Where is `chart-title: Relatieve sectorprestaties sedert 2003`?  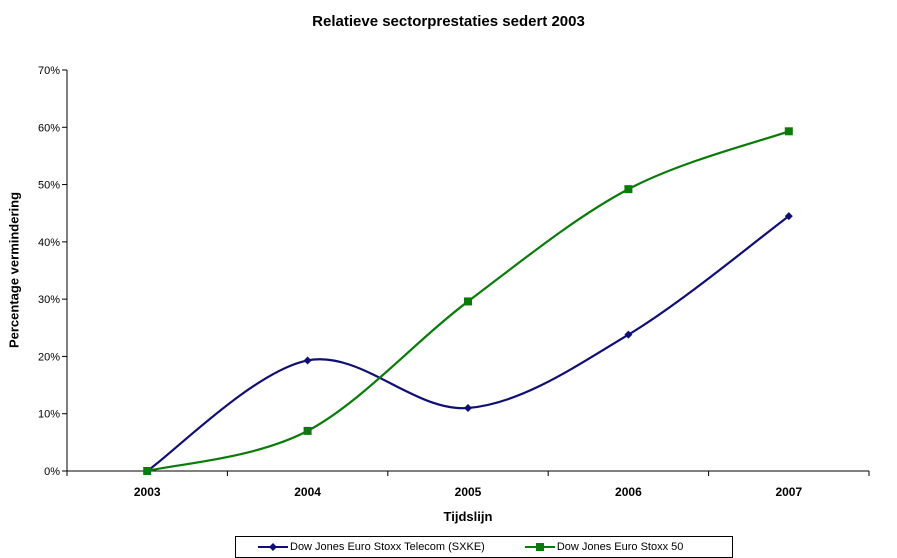 chart-title: Relatieve sectorprestaties sedert 2003 is located at coordinates (448, 21).